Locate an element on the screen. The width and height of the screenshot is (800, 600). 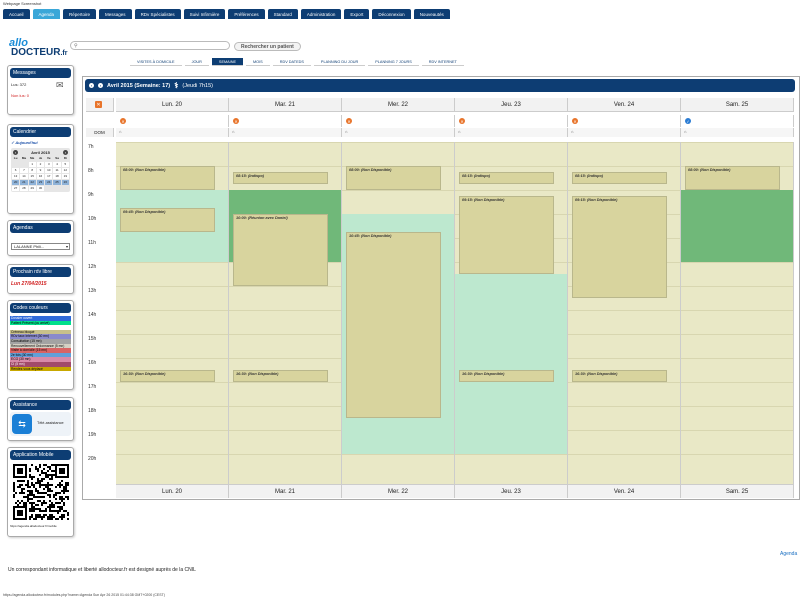
messages-read: Lus: 372 is located at coordinates (19, 84).